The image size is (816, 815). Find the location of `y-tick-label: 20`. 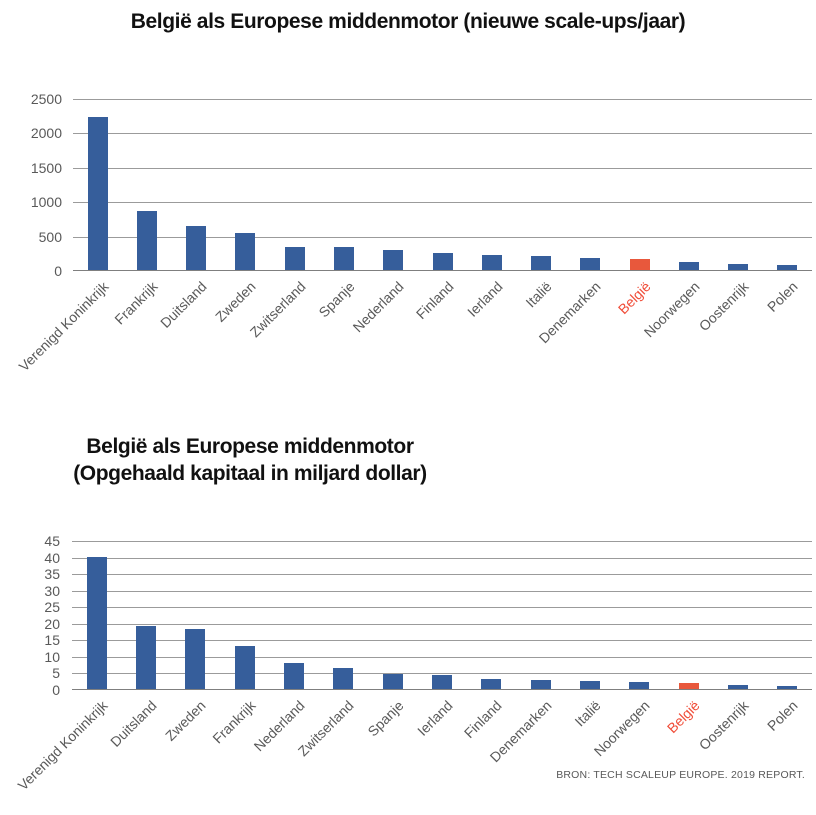

y-tick-label: 20 is located at coordinates (52, 623).